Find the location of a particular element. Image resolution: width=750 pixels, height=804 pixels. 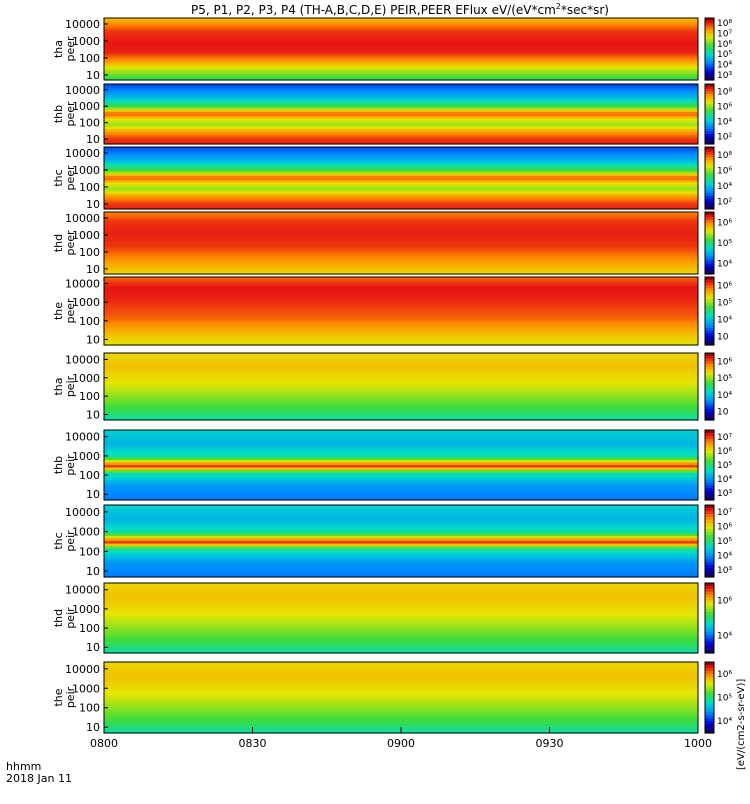

colorbar-tick-label: 10⁷ is located at coordinates (724, 513).